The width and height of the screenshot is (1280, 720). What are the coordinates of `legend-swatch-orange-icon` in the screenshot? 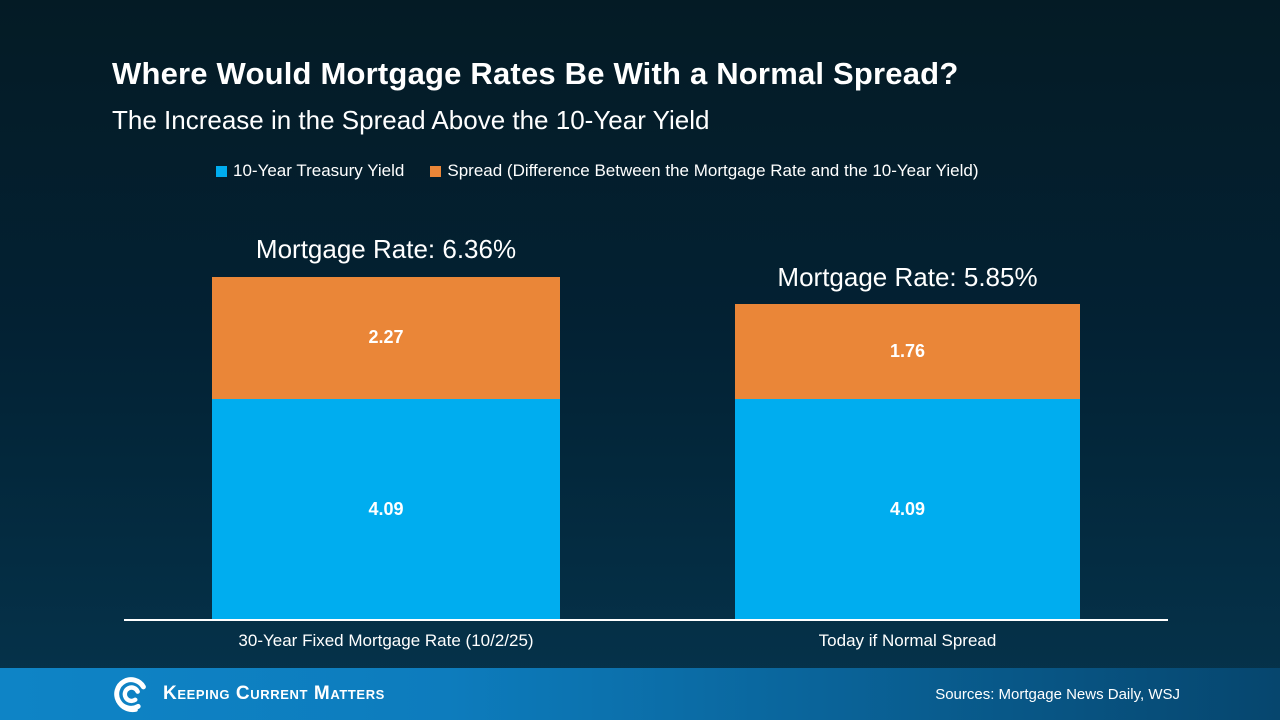 It's located at (436, 171).